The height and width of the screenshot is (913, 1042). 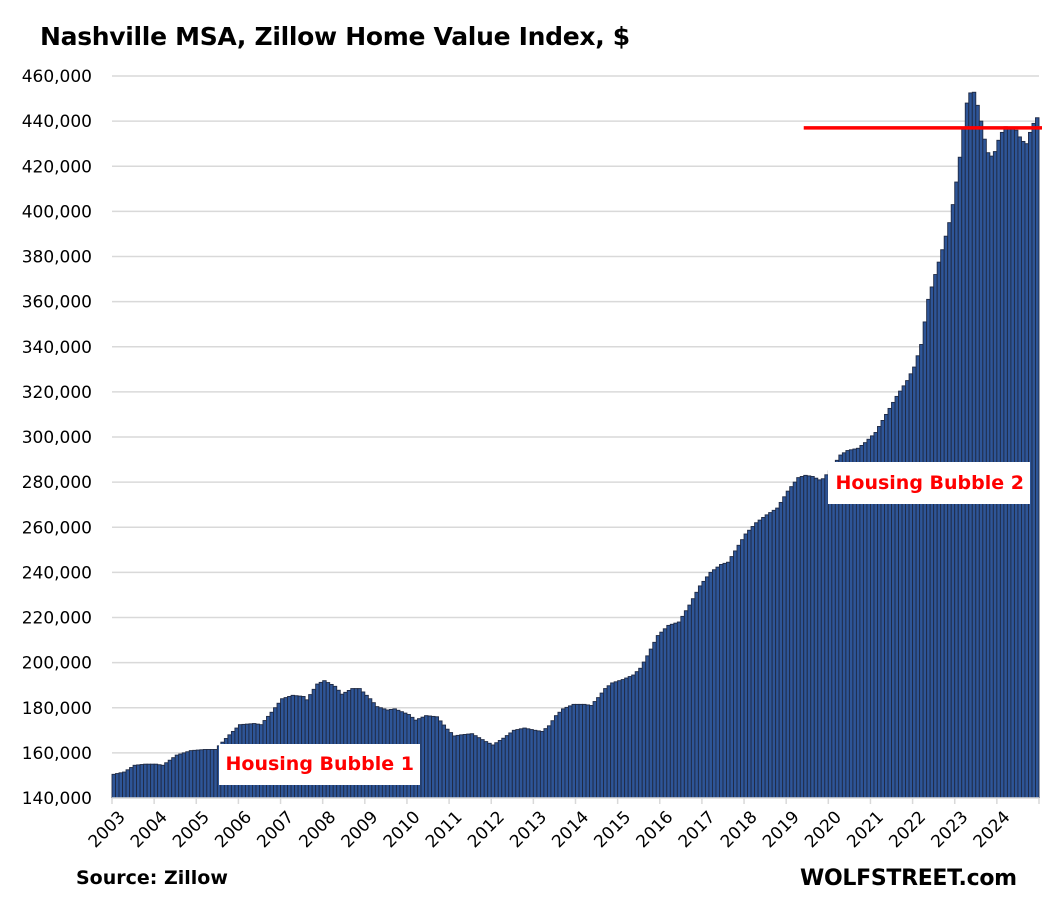 What do you see at coordinates (57, 258) in the screenshot?
I see `y-tick-label: 380,000` at bounding box center [57, 258].